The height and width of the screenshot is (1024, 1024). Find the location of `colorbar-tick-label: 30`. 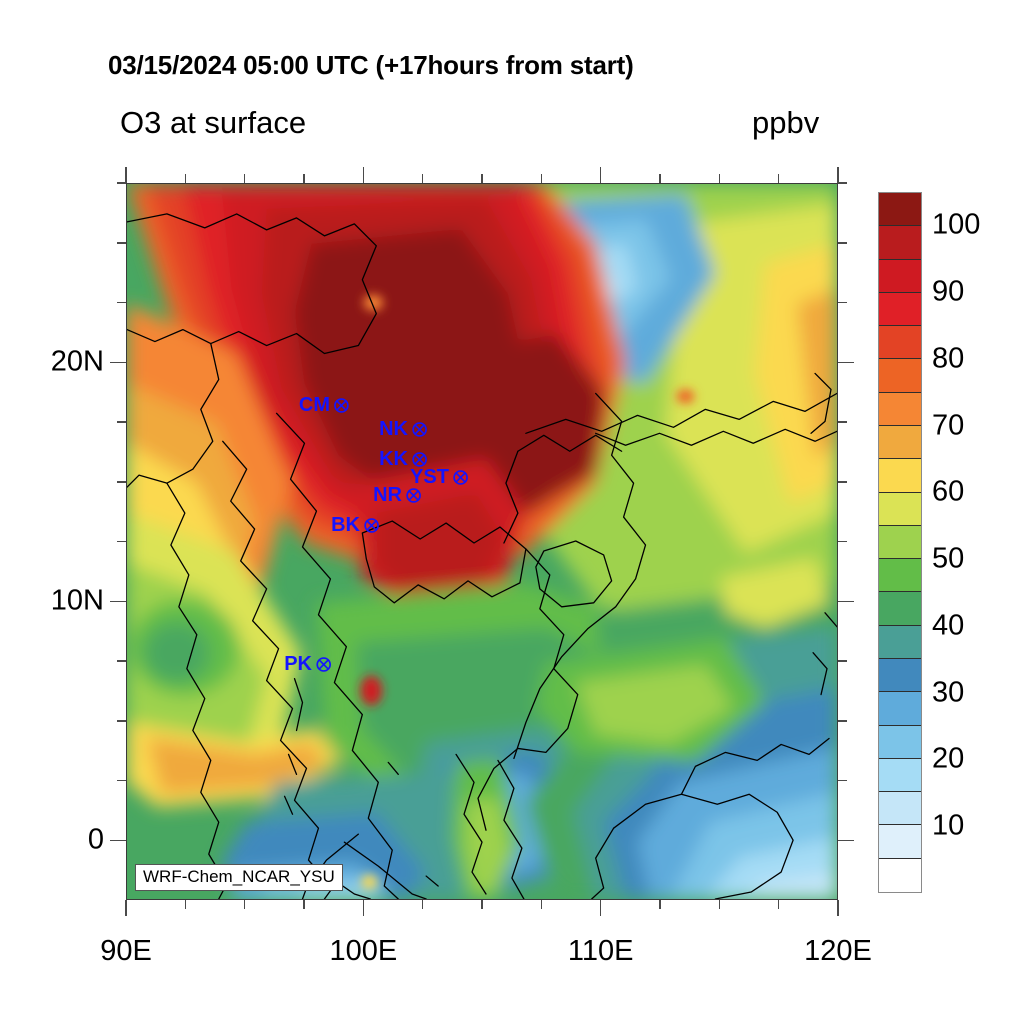

colorbar-tick-label: 30 is located at coordinates (948, 692).